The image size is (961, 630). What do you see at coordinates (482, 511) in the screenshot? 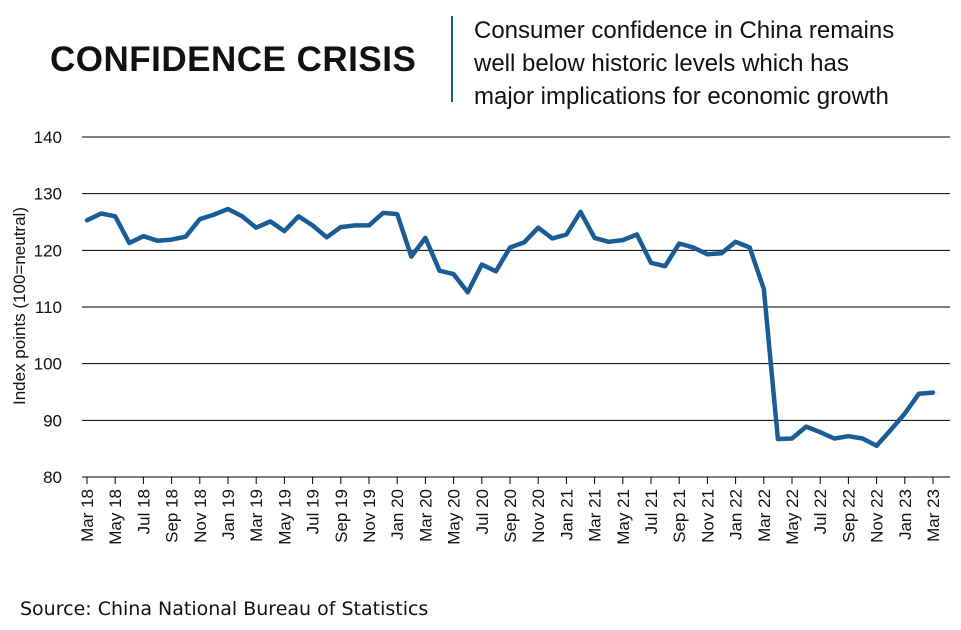
I see `x-tick-label: Jul 20` at bounding box center [482, 511].